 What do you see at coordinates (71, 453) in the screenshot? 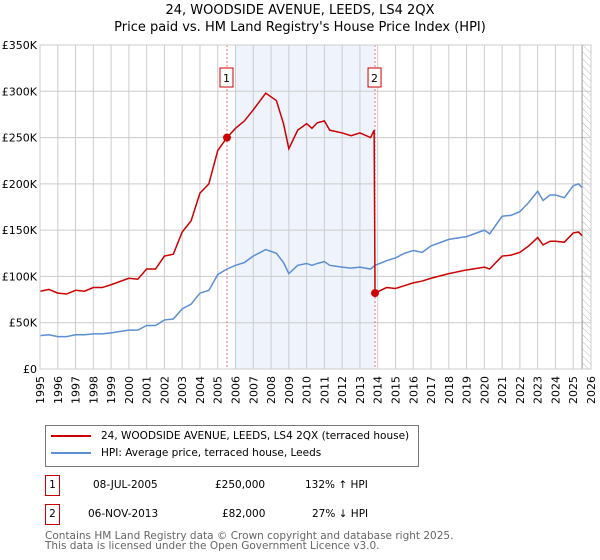
I see `legend-blue-line` at bounding box center [71, 453].